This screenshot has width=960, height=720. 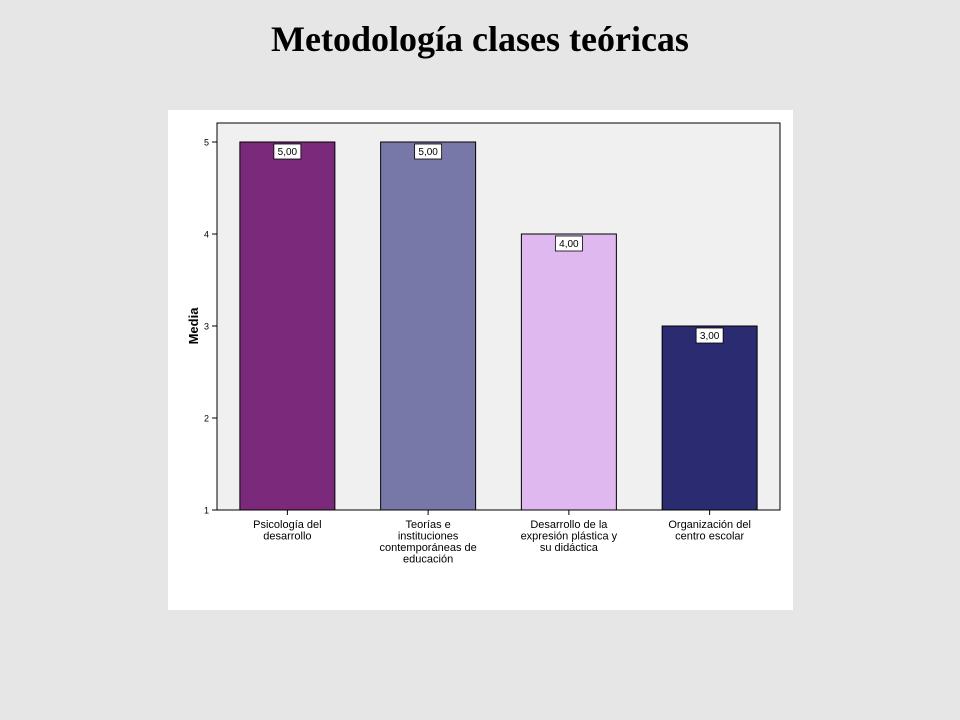 I want to click on y-tick-label: 3, so click(x=206, y=327).